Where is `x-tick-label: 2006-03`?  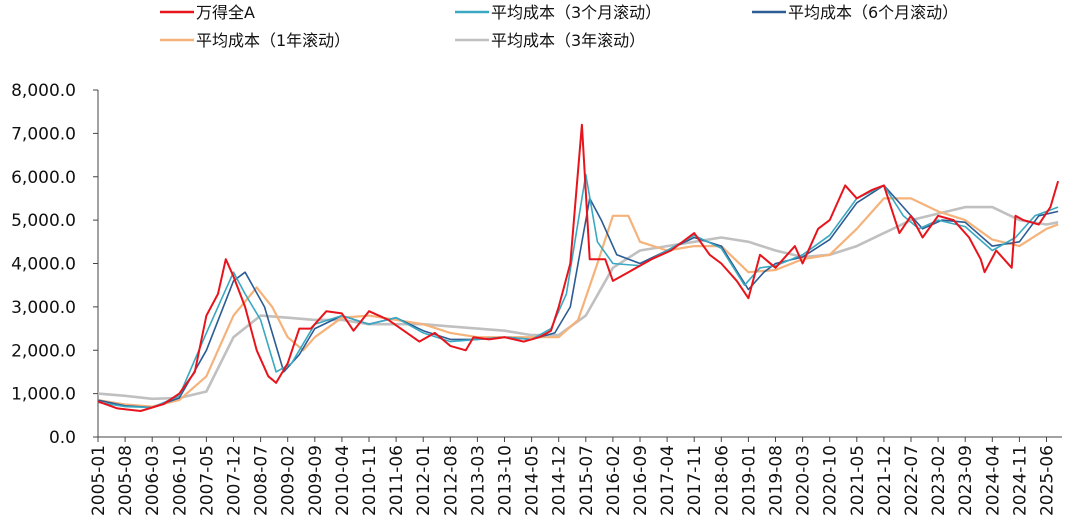
x-tick-label: 2006-03 is located at coordinates (153, 480).